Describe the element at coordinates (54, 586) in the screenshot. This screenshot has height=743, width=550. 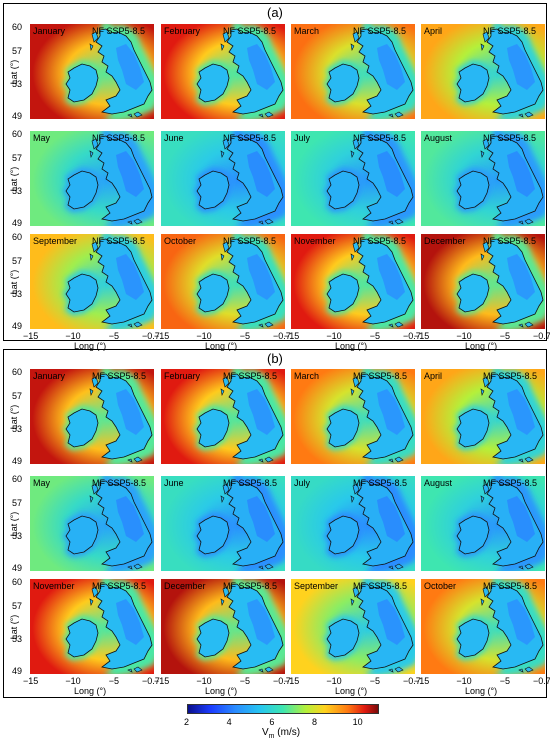
I see `month-label: November` at that location.